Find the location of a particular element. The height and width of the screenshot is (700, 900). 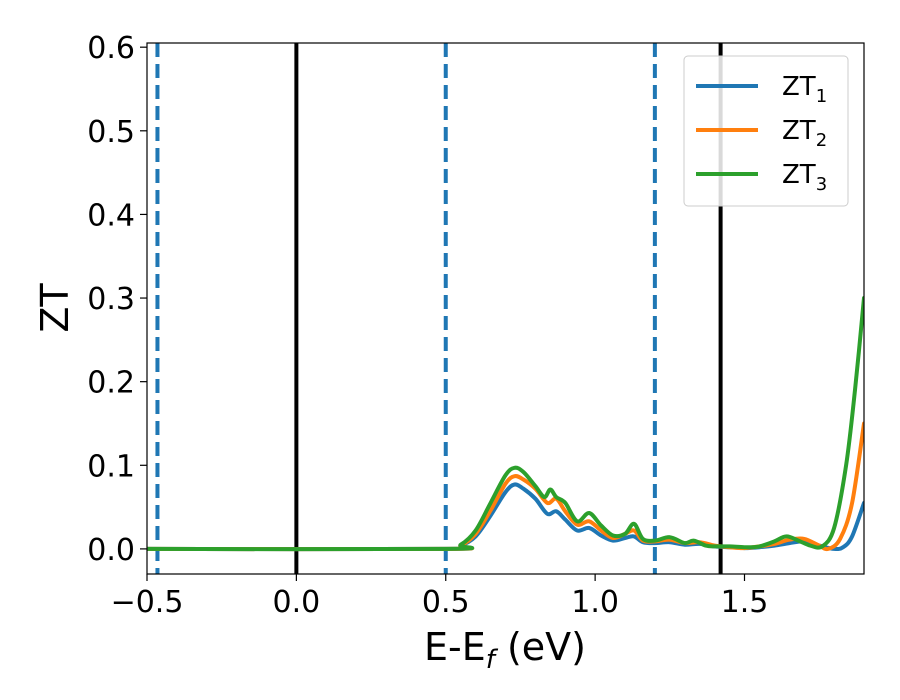

y-tick-label: 0.5 is located at coordinates (111, 132).